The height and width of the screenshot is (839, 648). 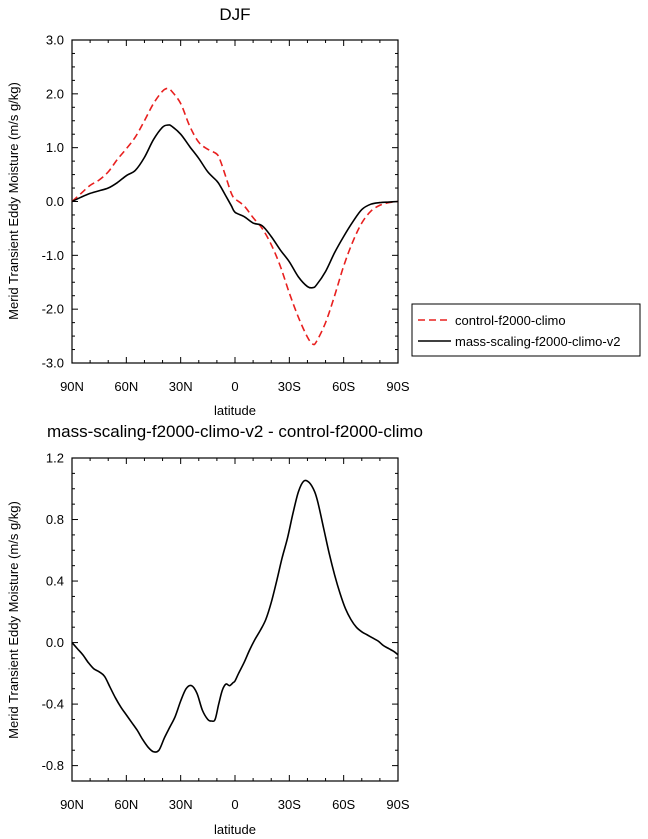 I want to click on series-line, so click(x=235, y=206).